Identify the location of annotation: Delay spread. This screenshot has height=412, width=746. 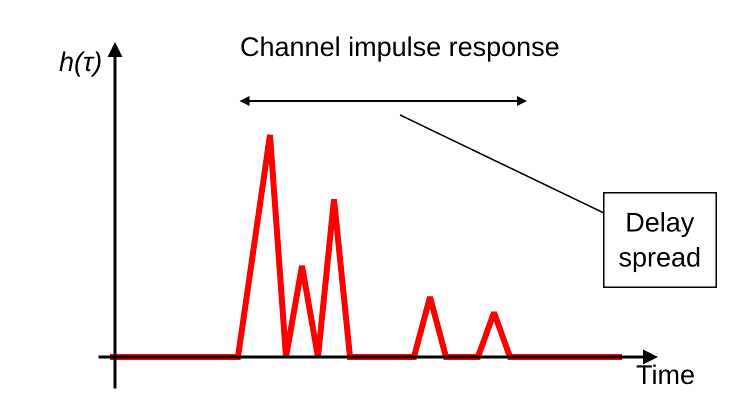
(660, 240).